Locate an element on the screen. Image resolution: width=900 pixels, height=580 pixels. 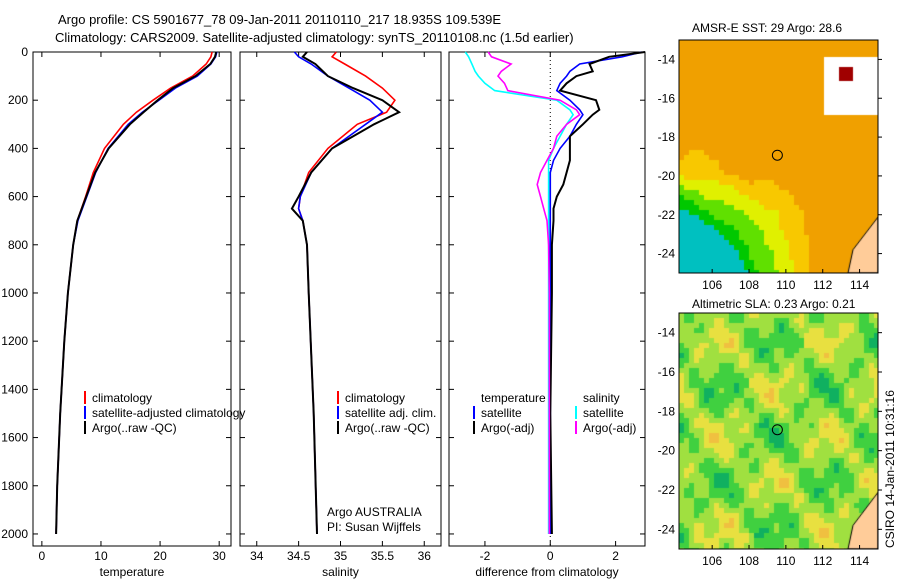
side-label: CSIRO 14-Jan-2011 10:31:16 is located at coordinates (890, 469).